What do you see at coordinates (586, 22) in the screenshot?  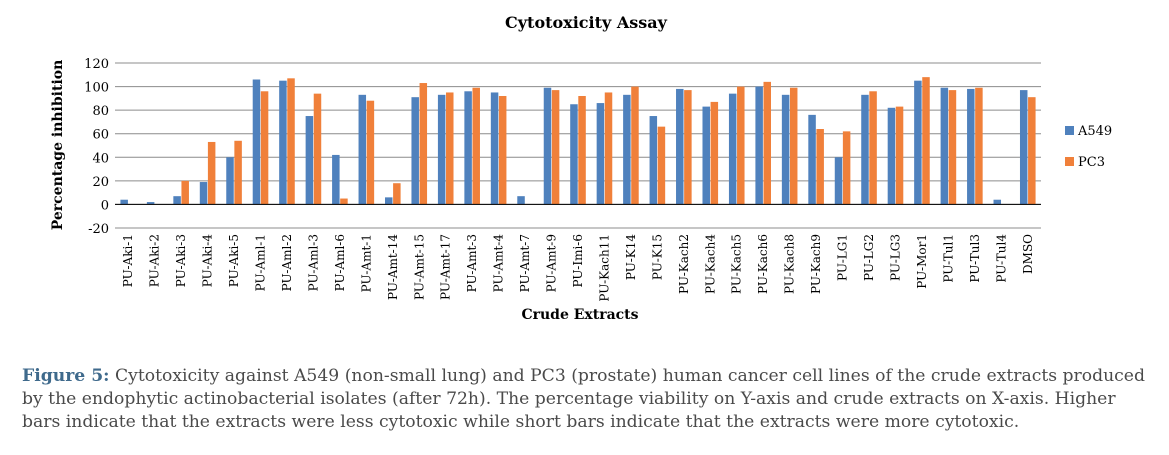 I see `chart-title: Cytotoxicity Assay` at bounding box center [586, 22].